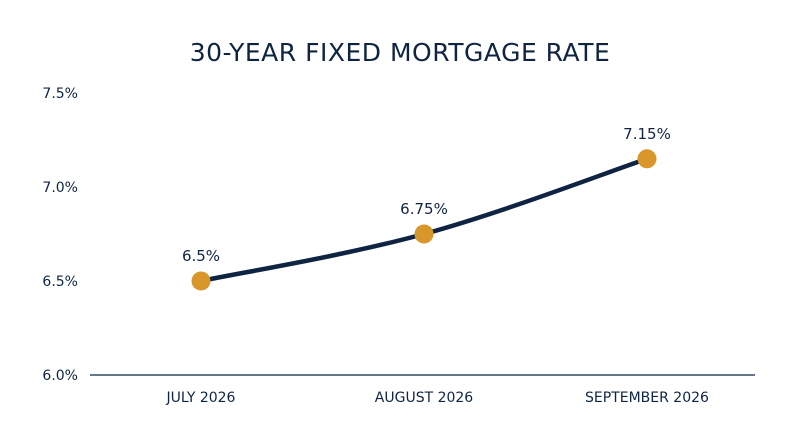  Describe the element at coordinates (60, 188) in the screenshot. I see `y-tick-label: 7.0%` at that location.